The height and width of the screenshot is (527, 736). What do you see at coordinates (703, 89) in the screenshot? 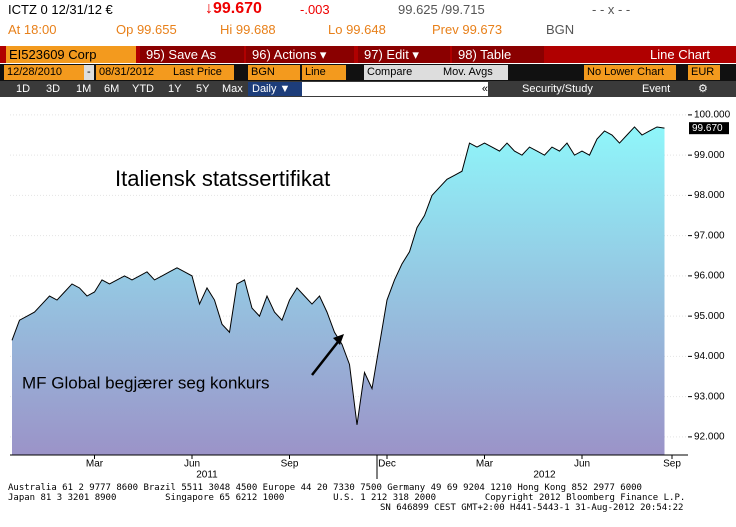
I see `settings-icon: ⚙` at bounding box center [703, 89].